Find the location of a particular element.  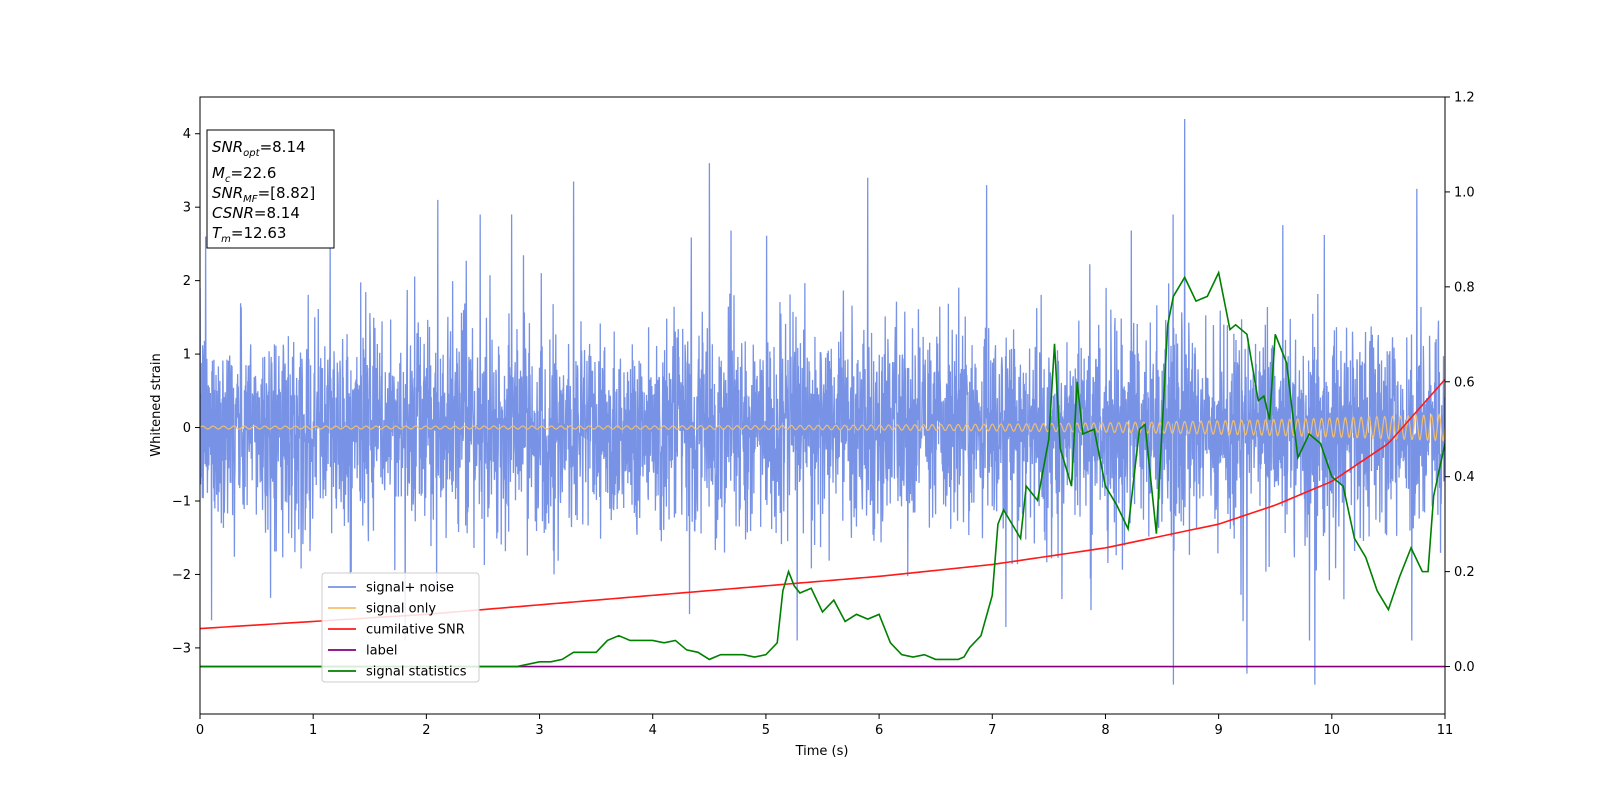

y-right-tick-label: 0.0 is located at coordinates (1464, 667).